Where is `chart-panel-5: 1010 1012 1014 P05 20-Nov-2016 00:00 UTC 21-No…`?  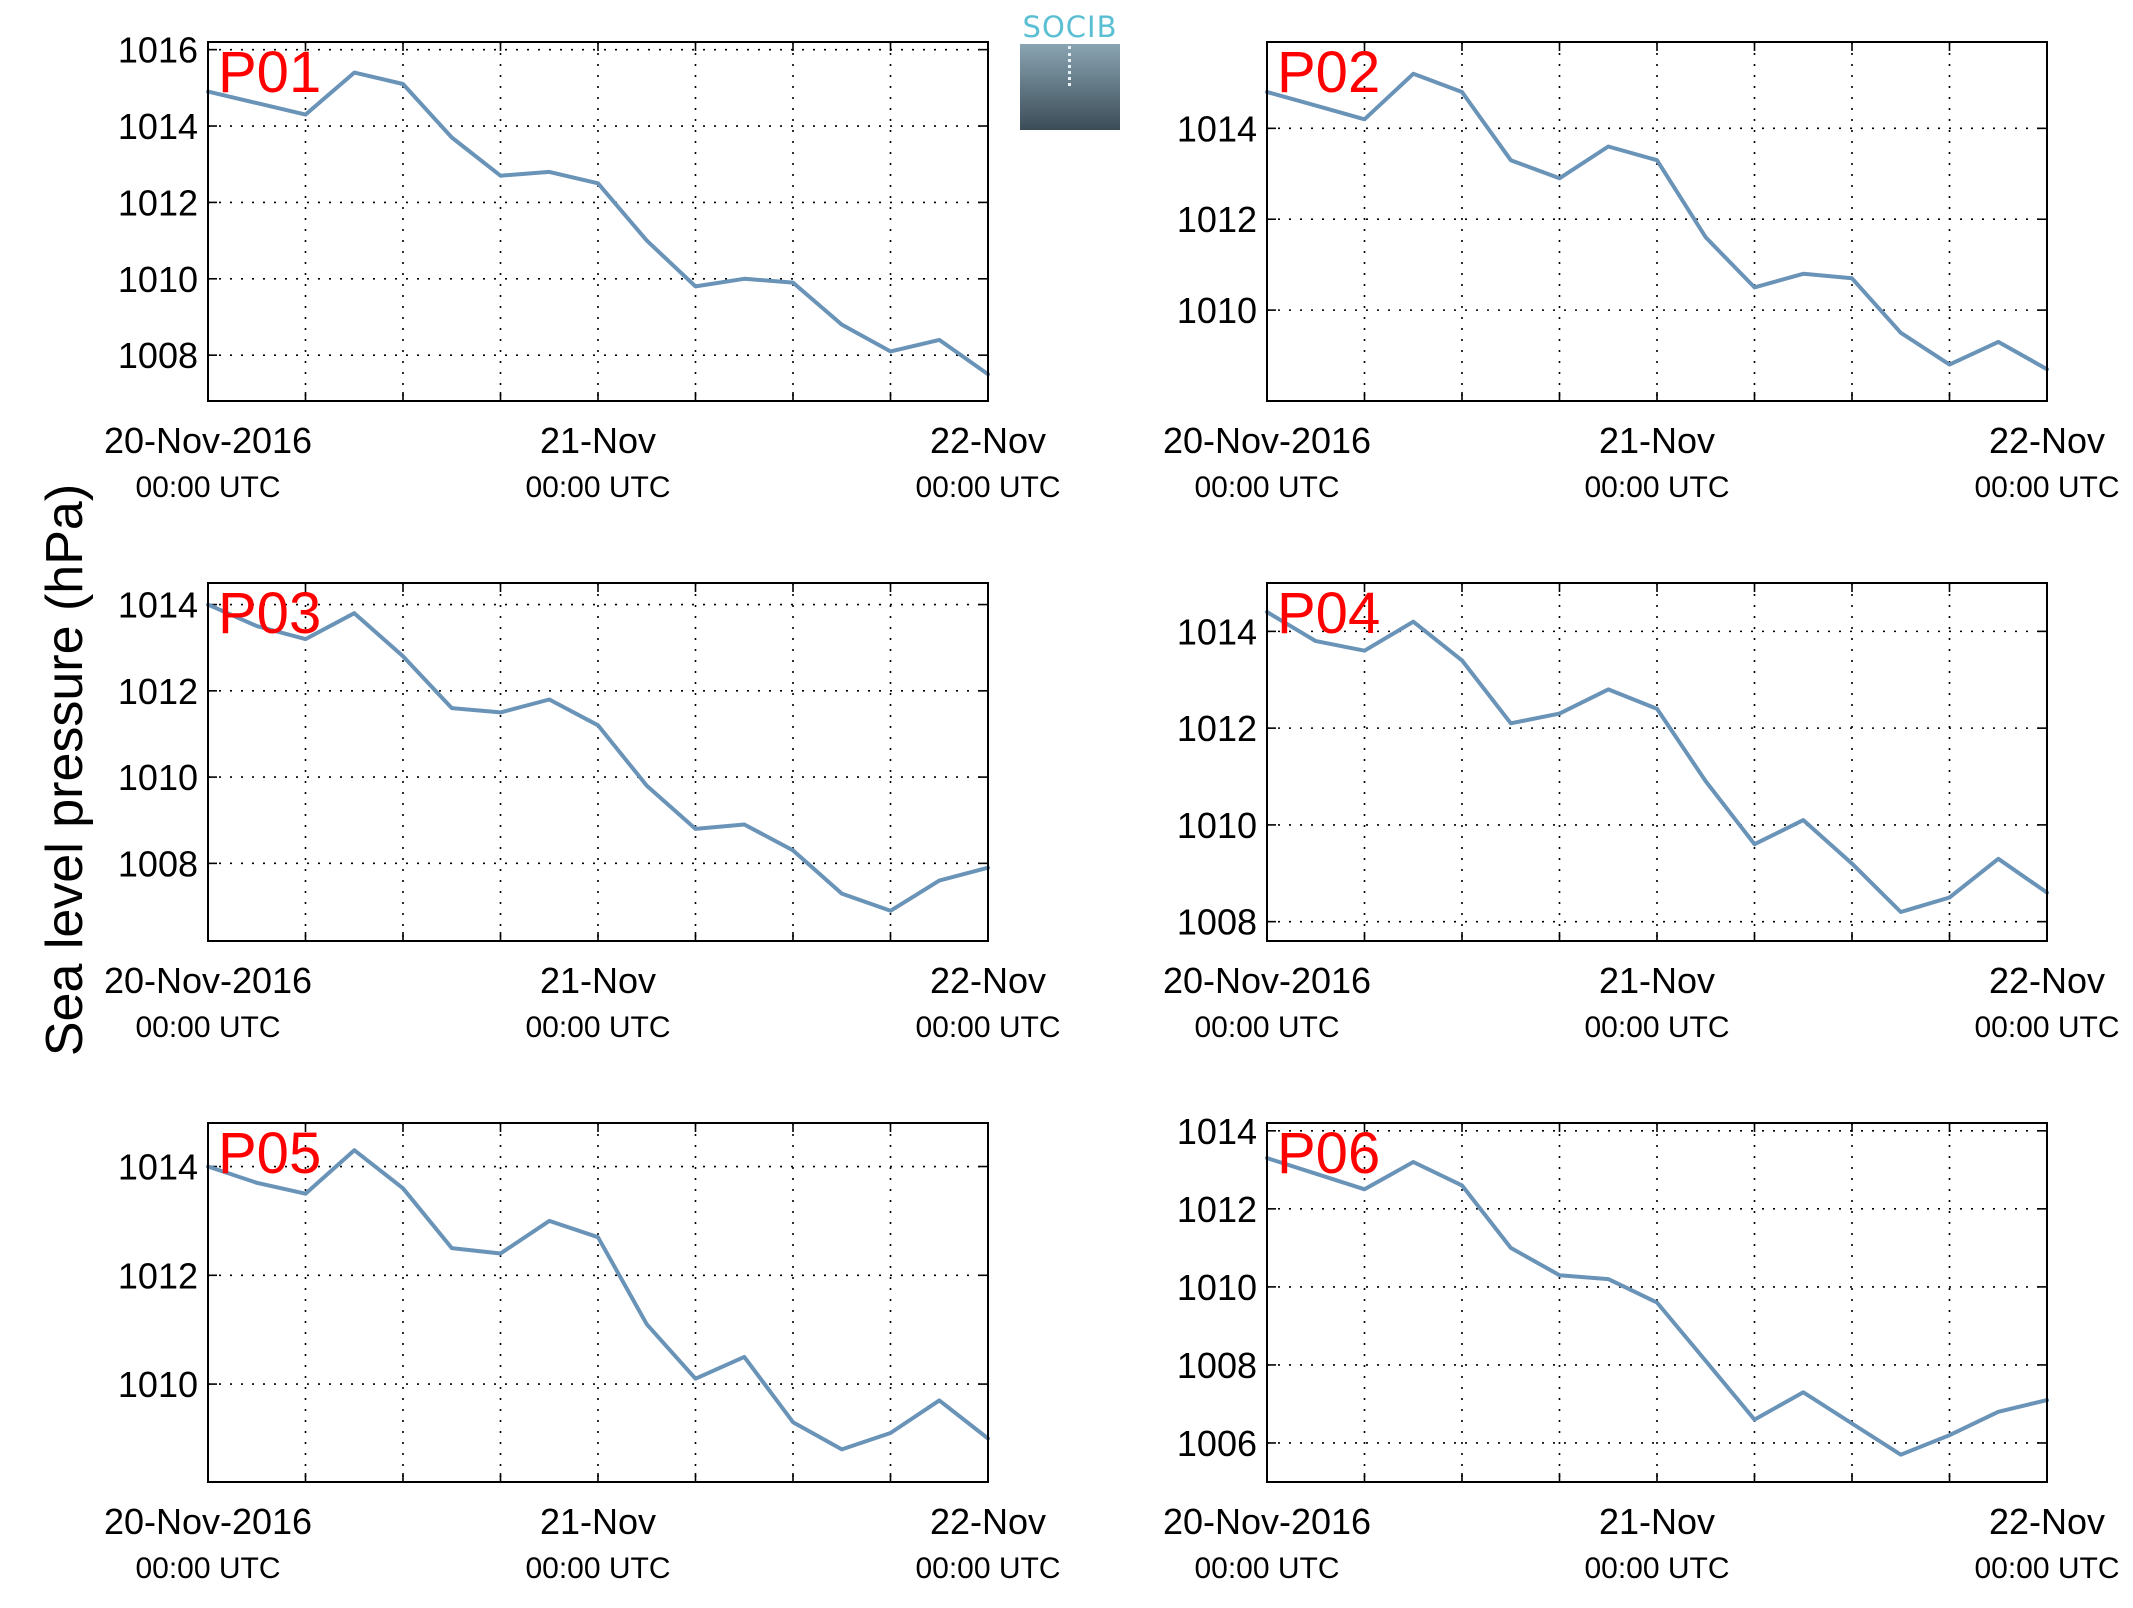 chart-panel-5: 1010 1012 1014 P05 20-Nov-2016 00:00 UTC 21-No… is located at coordinates (582, 1353).